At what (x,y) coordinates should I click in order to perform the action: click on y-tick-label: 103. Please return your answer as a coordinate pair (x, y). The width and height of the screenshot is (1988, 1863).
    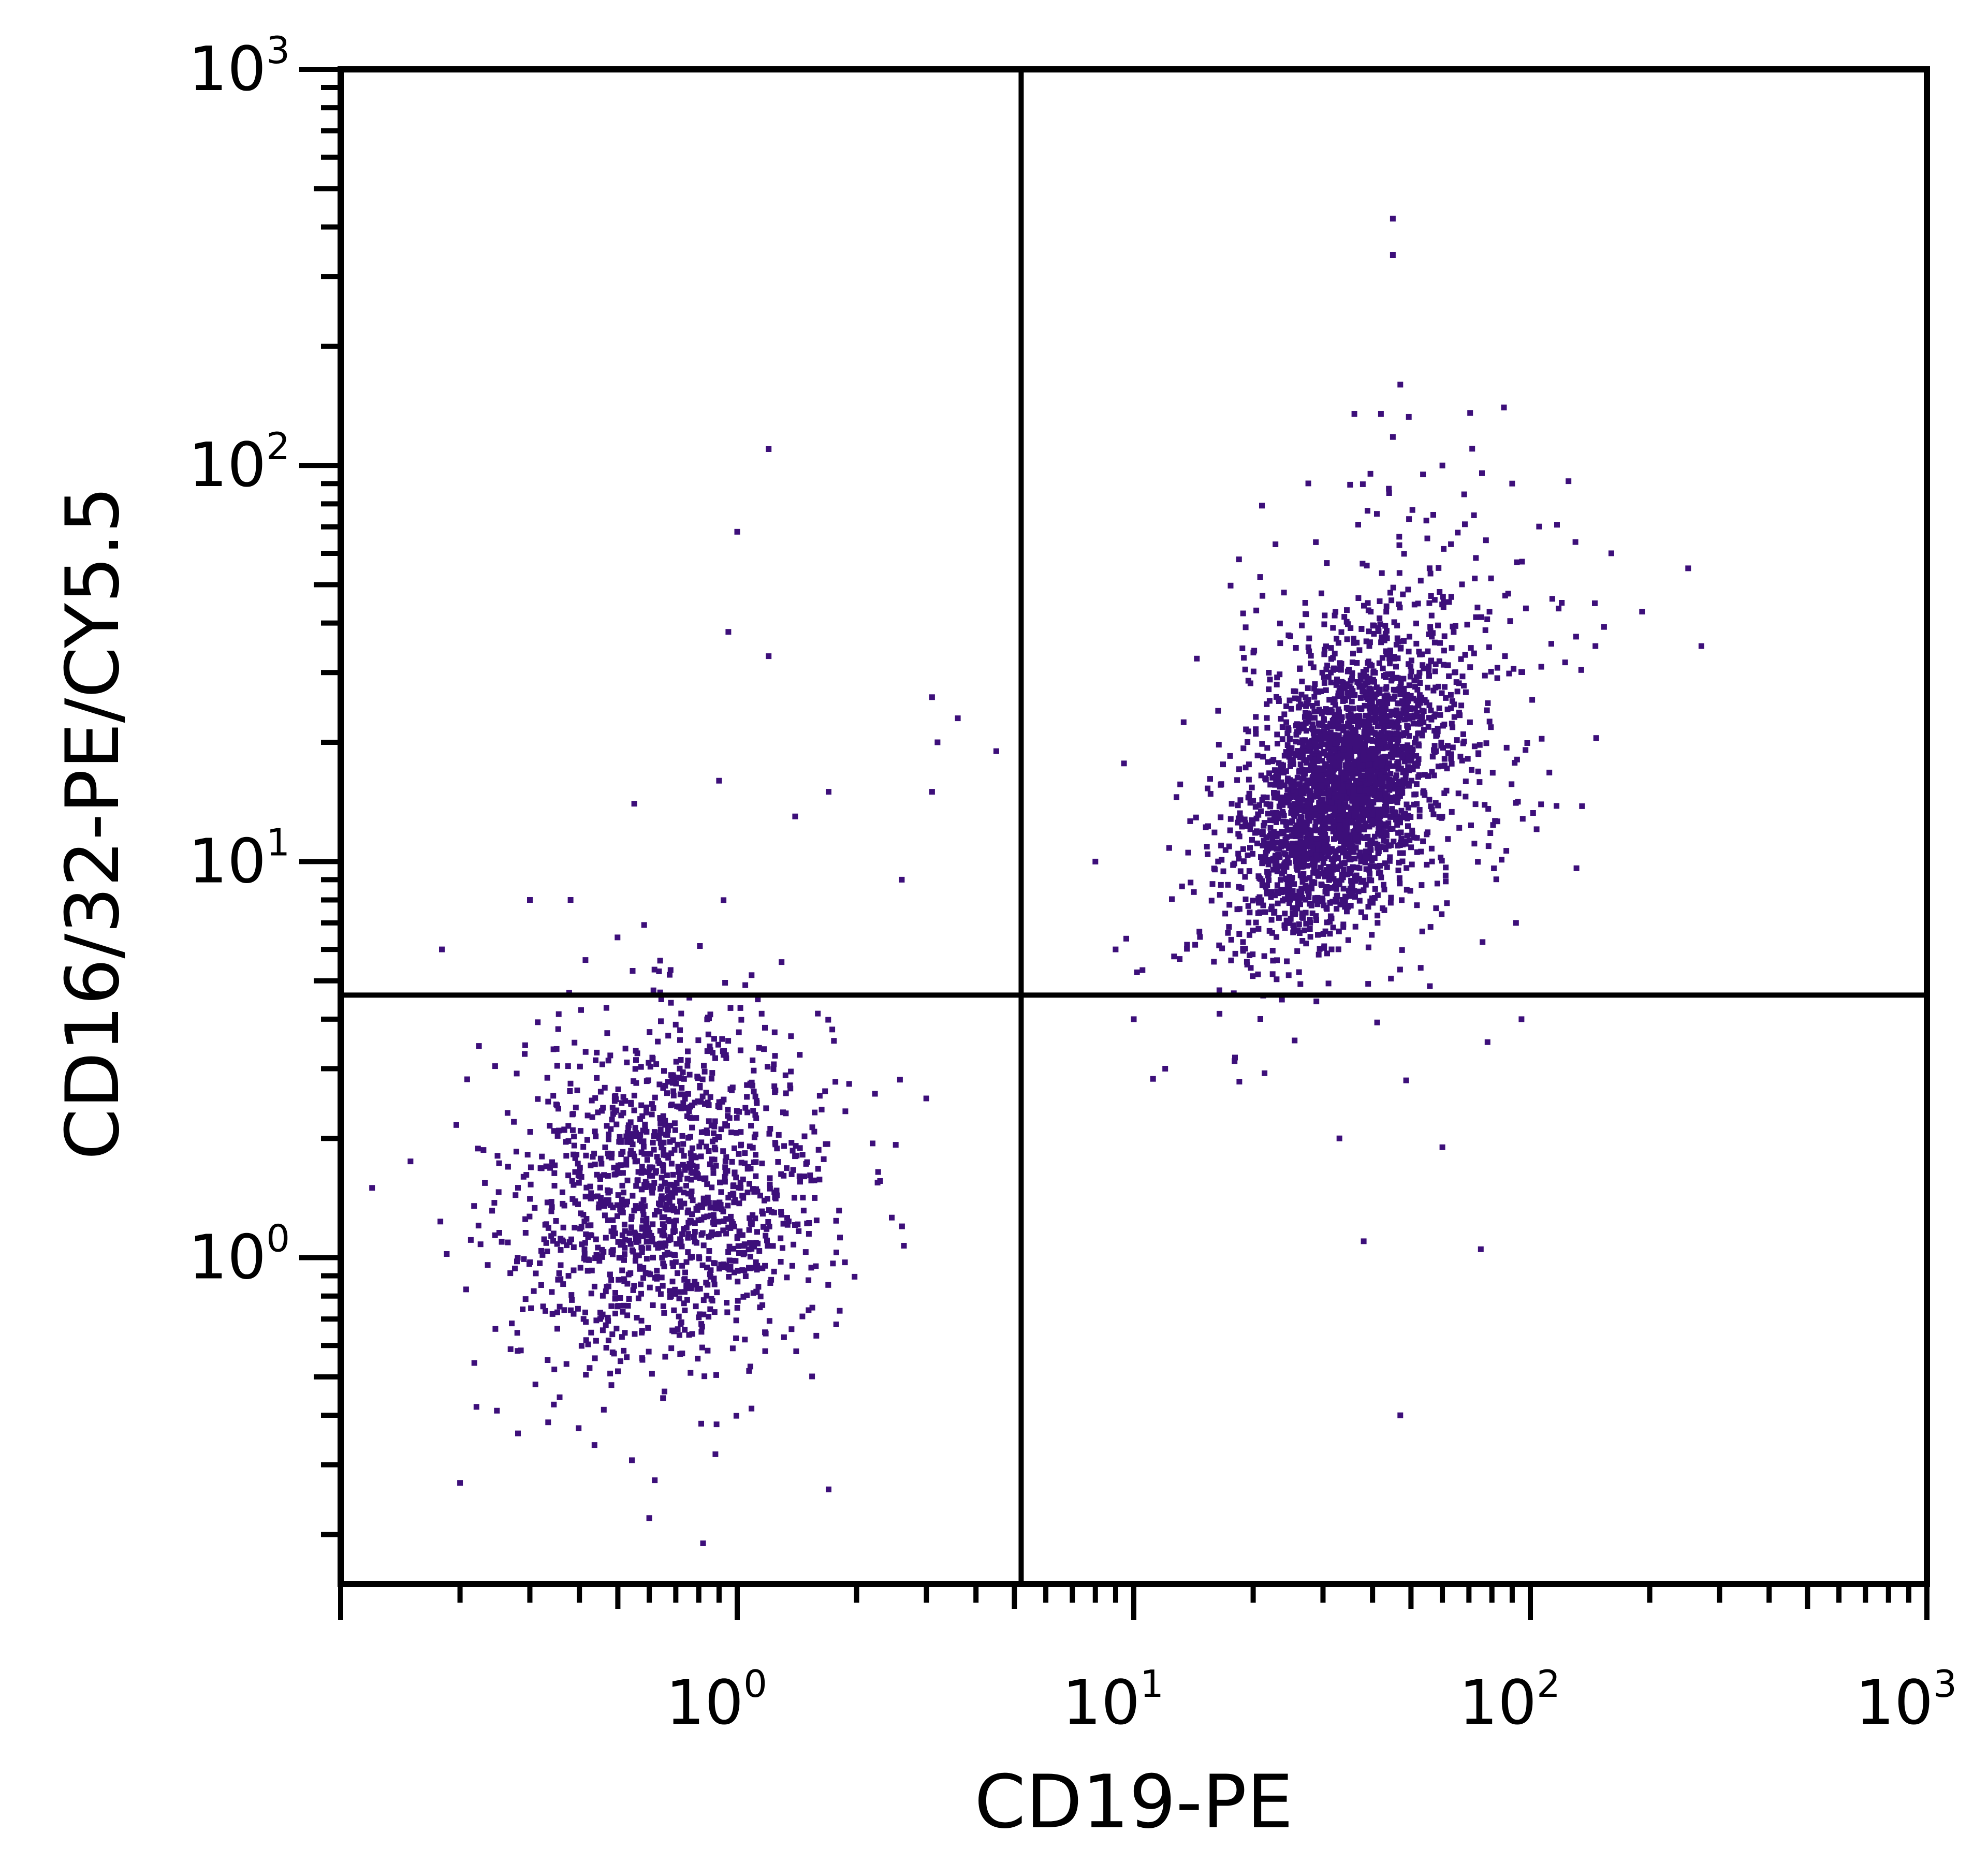
    Looking at the image, I should click on (239, 66).